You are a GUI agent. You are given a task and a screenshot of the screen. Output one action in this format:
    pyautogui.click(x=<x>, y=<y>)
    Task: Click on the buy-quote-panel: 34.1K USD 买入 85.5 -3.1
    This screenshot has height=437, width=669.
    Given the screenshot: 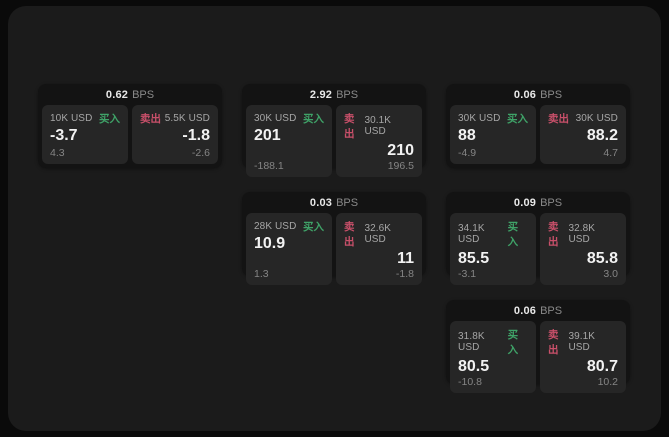 What is the action you would take?
    pyautogui.click(x=493, y=249)
    